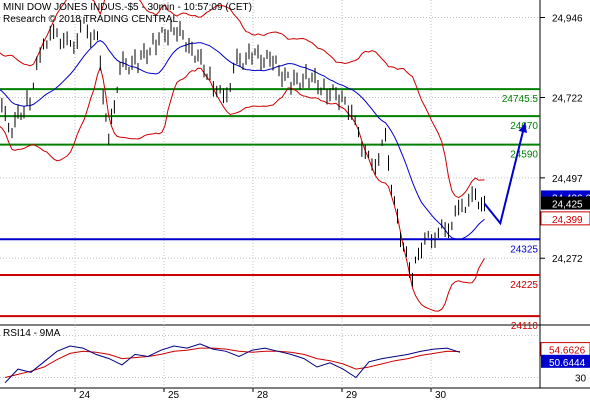 This screenshot has height=400, width=590. What do you see at coordinates (523, 128) in the screenshot?
I see `projection-arrowhead` at bounding box center [523, 128].